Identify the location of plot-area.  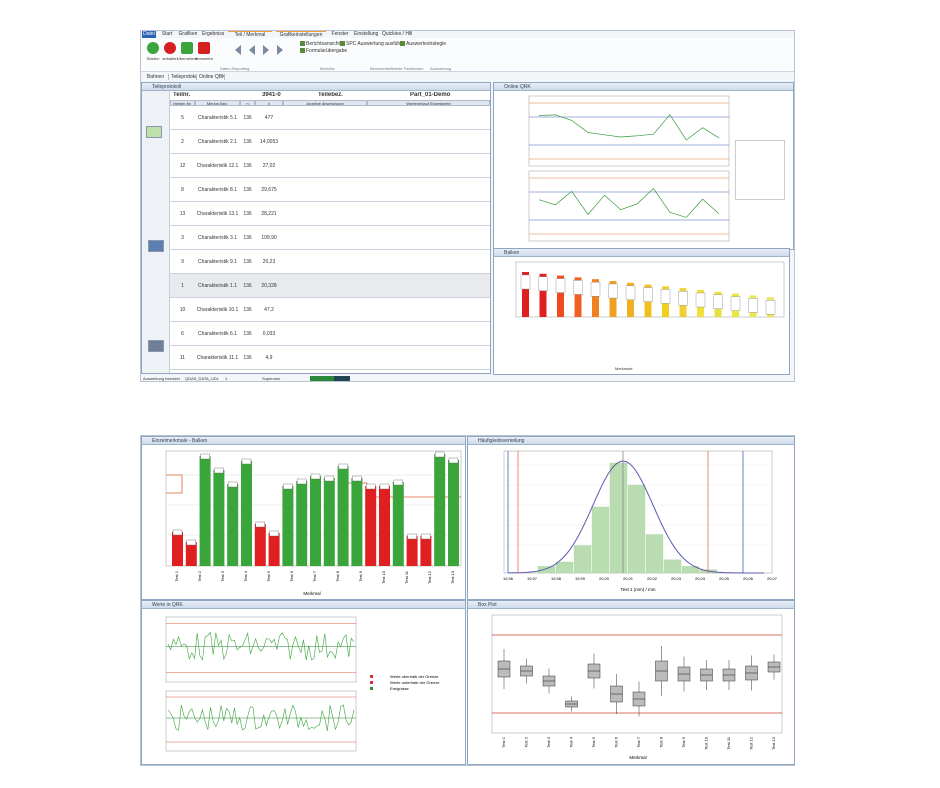
(637, 674).